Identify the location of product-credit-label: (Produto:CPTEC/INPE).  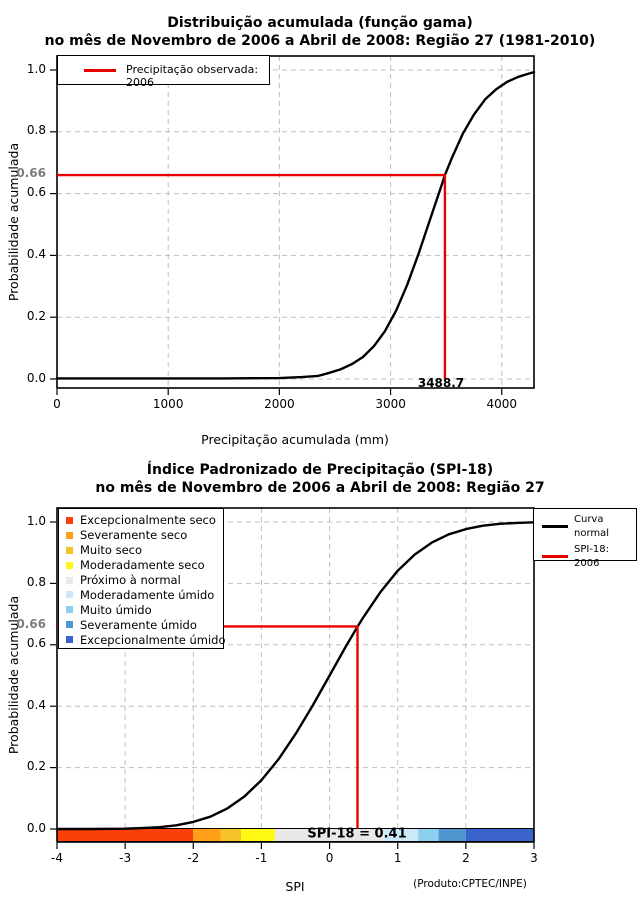
(470, 883).